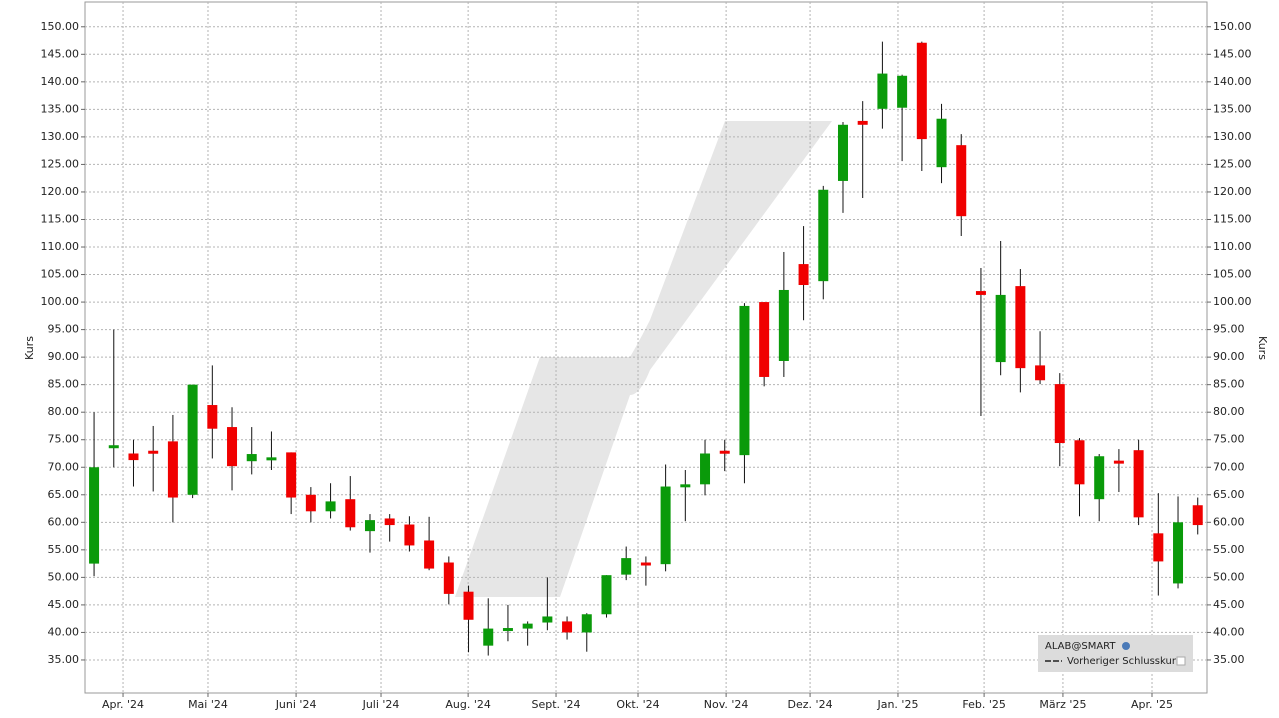  What do you see at coordinates (64, 521) in the screenshot?
I see `y-tick-label: 60.00` at bounding box center [64, 521].